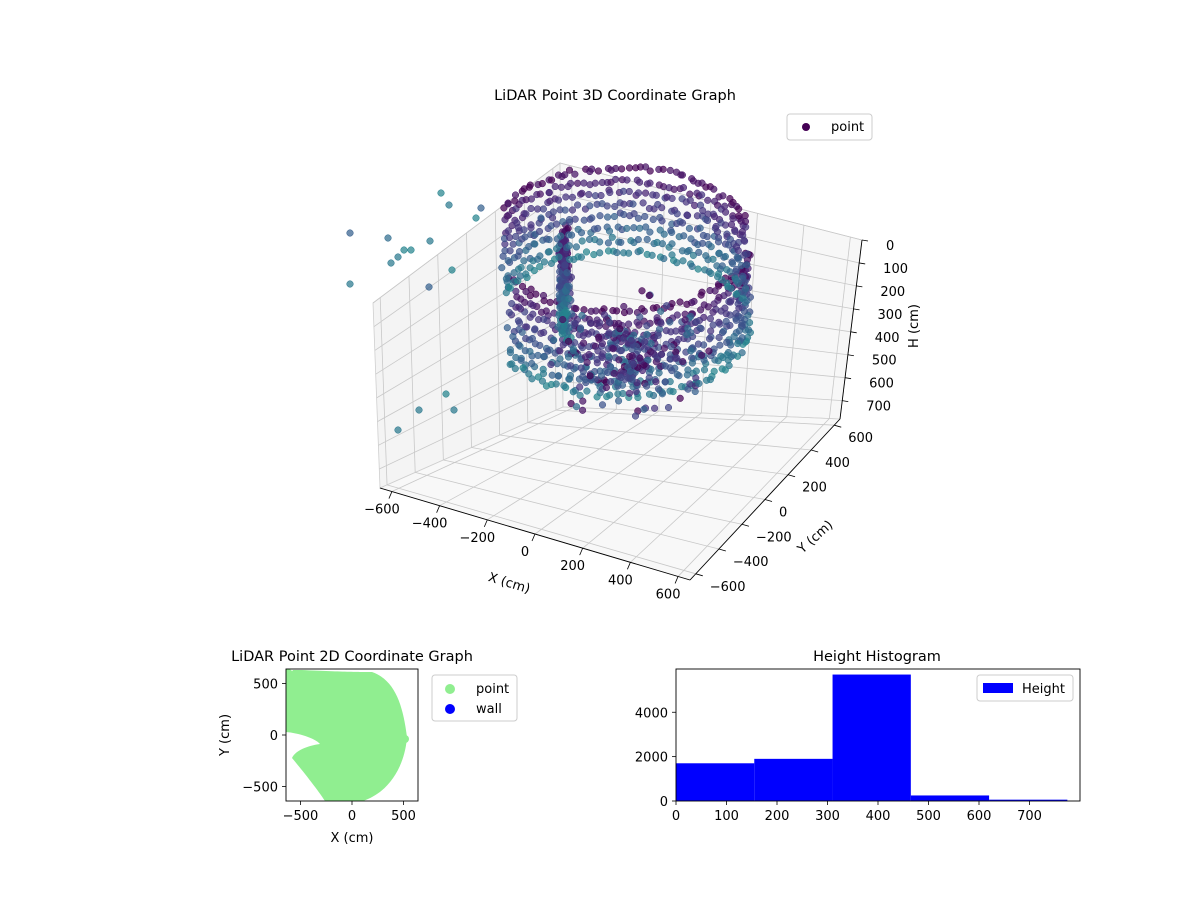 The height and width of the screenshot is (900, 1200). Describe the element at coordinates (405, 739) in the screenshot. I see `point-cluster-2d` at that location.